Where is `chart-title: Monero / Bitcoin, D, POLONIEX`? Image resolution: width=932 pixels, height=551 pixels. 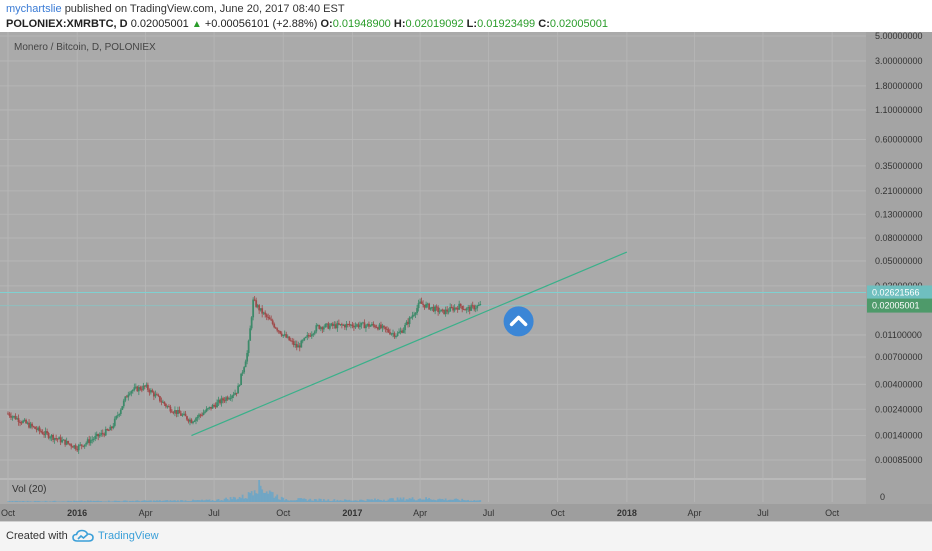
chart-title: Monero / Bitcoin, D, POLONIEX is located at coordinates (85, 47).